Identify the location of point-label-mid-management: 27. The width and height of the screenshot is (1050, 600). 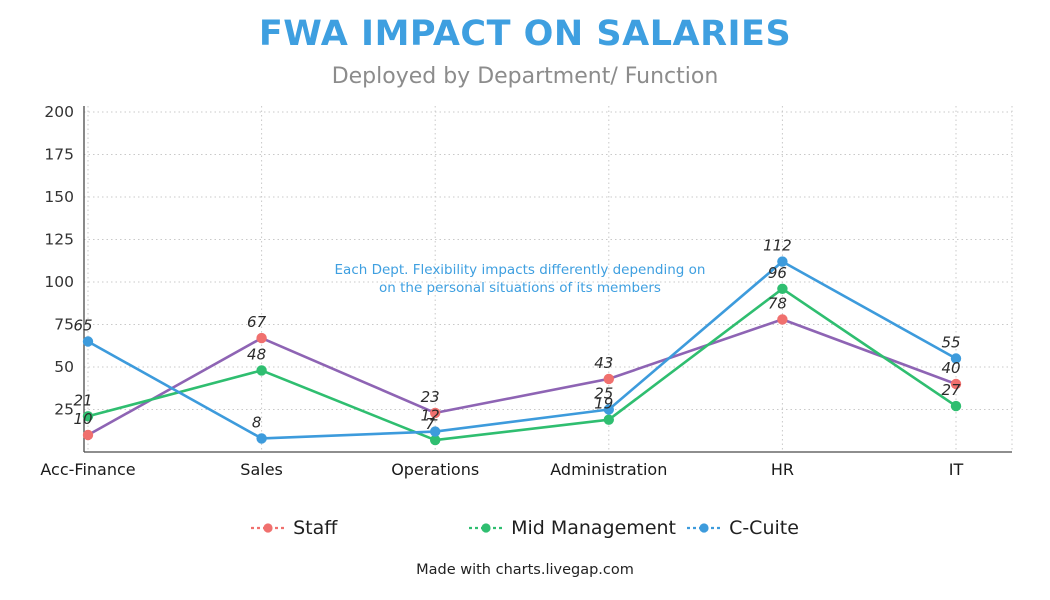
(951, 390).